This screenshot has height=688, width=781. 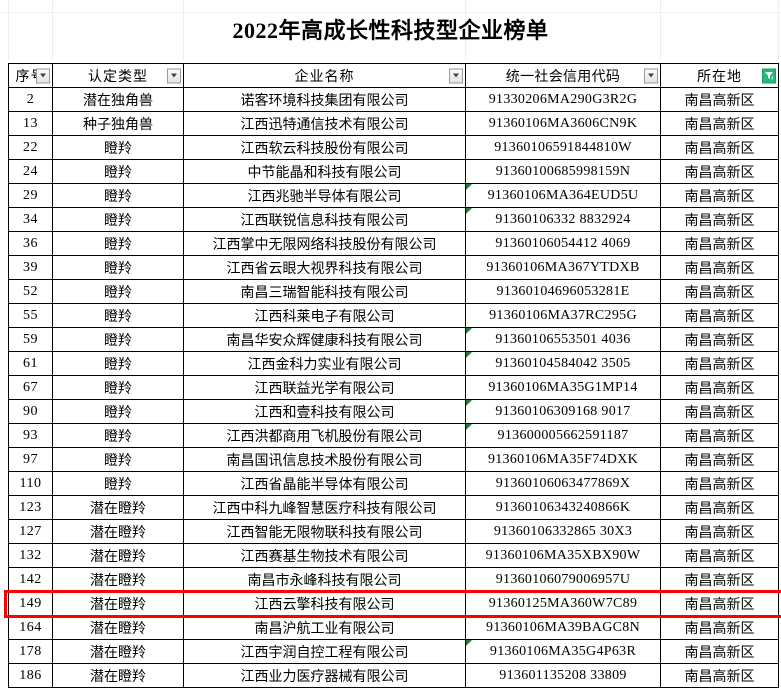 What do you see at coordinates (31, 604) in the screenshot?
I see `cell-seq: 149` at bounding box center [31, 604].